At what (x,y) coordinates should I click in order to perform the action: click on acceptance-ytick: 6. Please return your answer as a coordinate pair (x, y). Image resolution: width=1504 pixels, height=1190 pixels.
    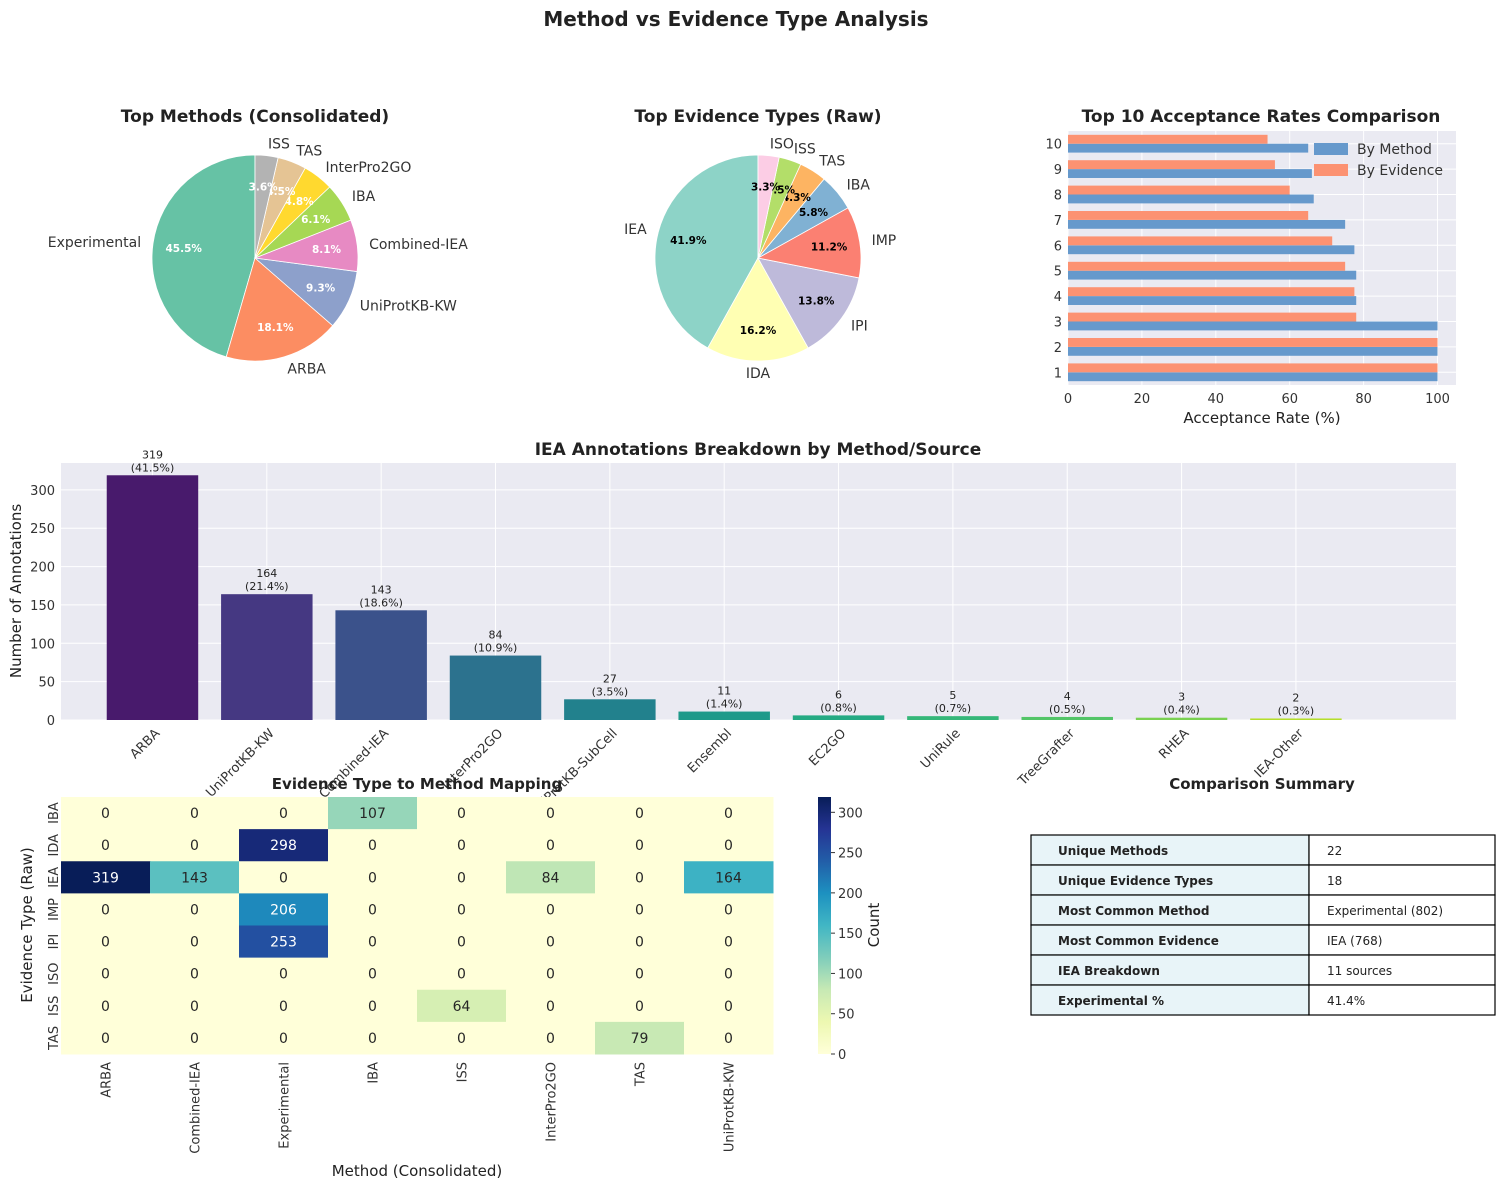
    Looking at the image, I should click on (1058, 246).